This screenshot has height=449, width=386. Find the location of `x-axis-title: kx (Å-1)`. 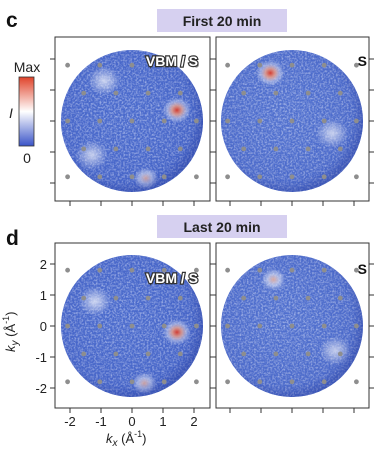

x-axis-title: kx (Å-1) is located at coordinates (126, 439).